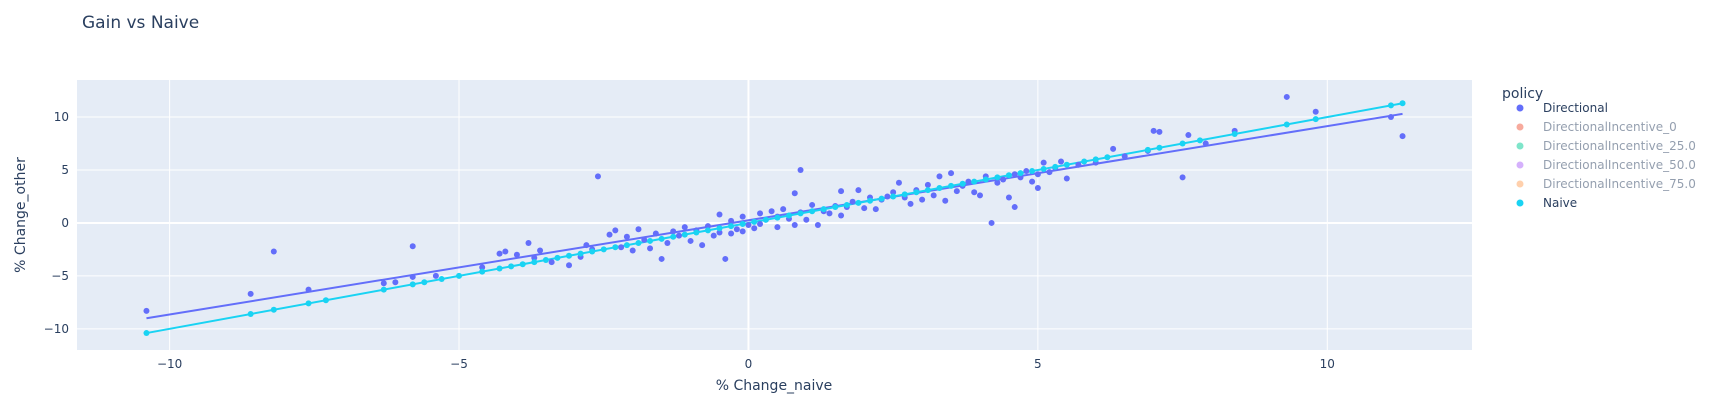 The height and width of the screenshot is (405, 1710). I want to click on y-axis-title: % Change_other, so click(21, 215).